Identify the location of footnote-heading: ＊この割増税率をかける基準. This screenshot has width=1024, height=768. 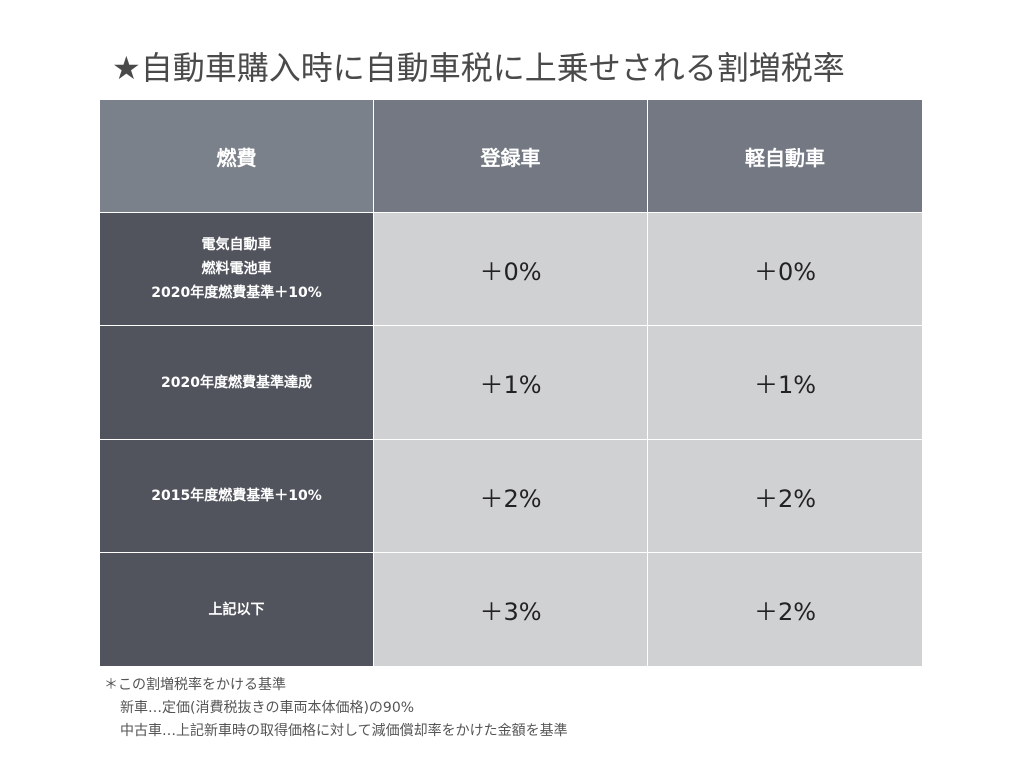
(195, 685).